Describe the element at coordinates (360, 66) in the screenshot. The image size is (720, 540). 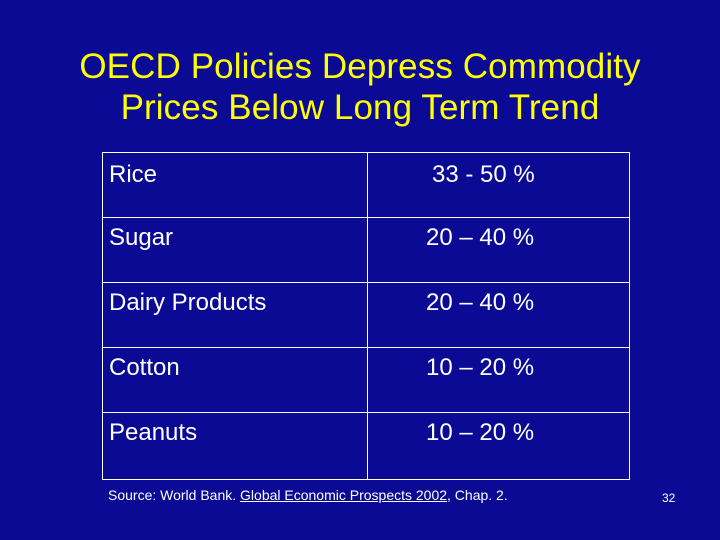
I see `slide-title-line-1: OECD Policies Depress Commodity` at that location.